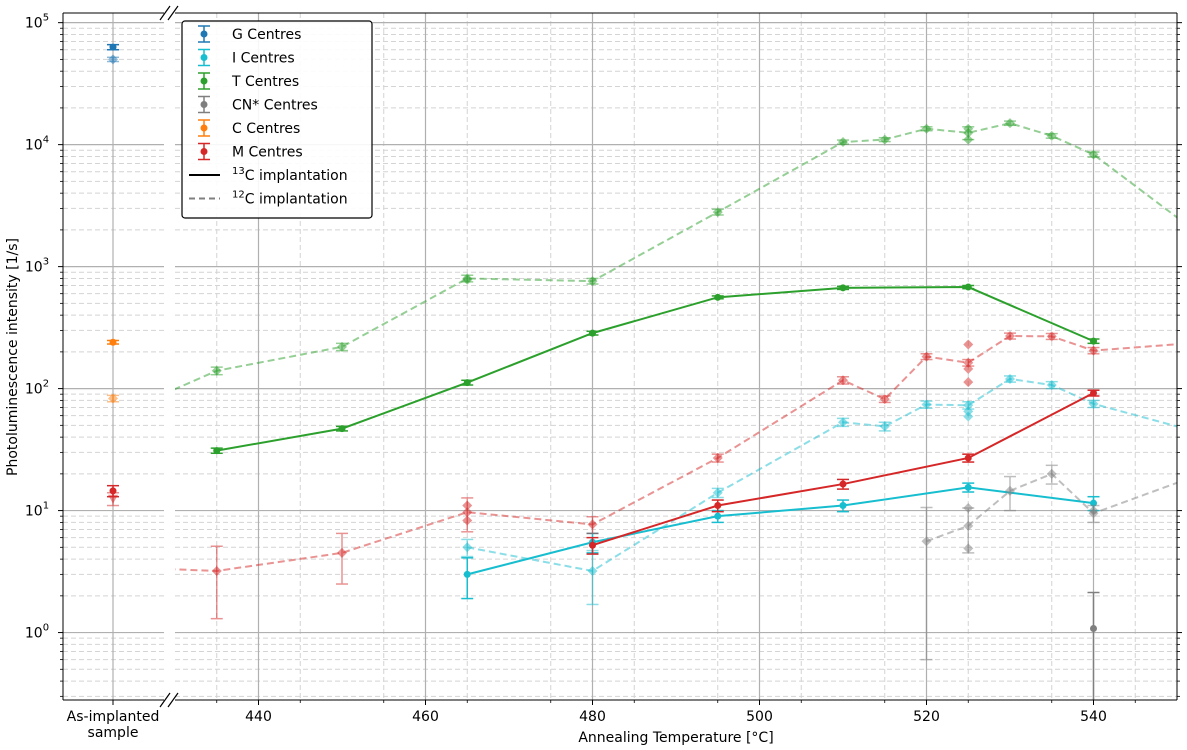  I want to click on legend-label: 12C implantation, so click(290, 199).